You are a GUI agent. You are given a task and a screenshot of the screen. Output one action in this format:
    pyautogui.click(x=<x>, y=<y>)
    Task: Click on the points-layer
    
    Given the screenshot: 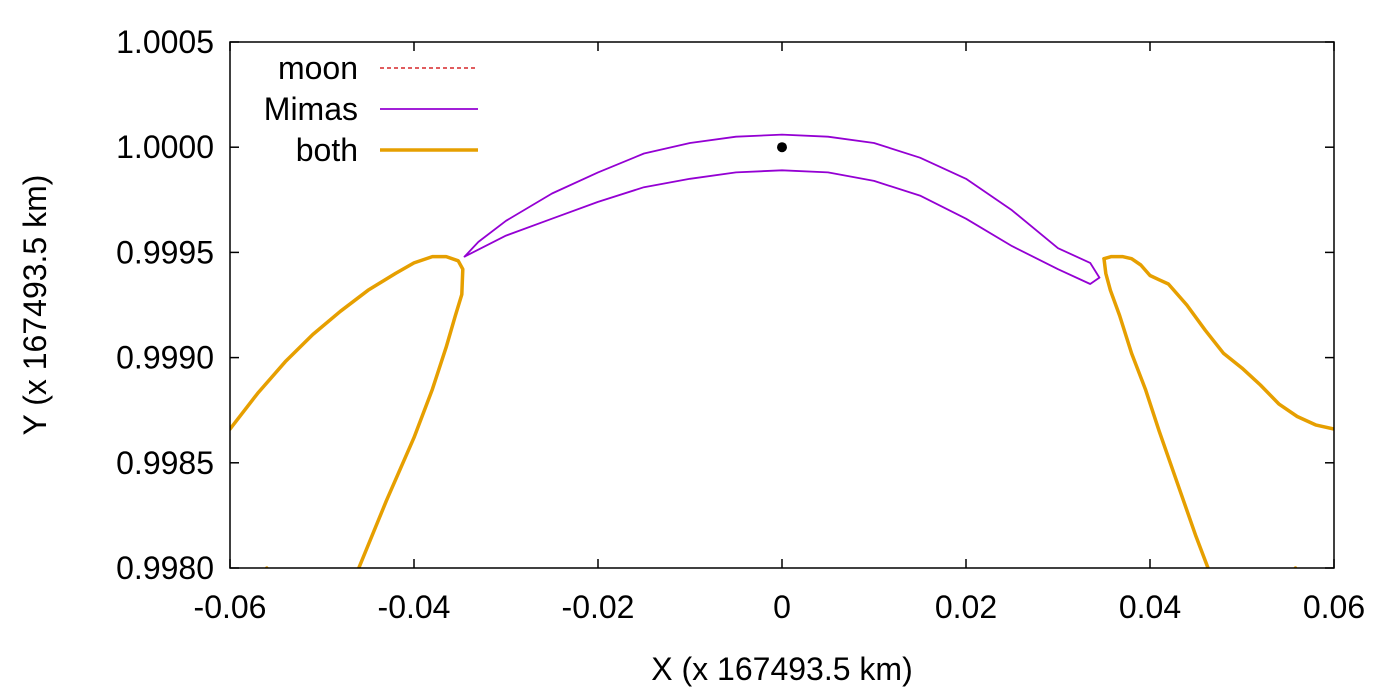 What is the action you would take?
    pyautogui.click(x=782, y=147)
    